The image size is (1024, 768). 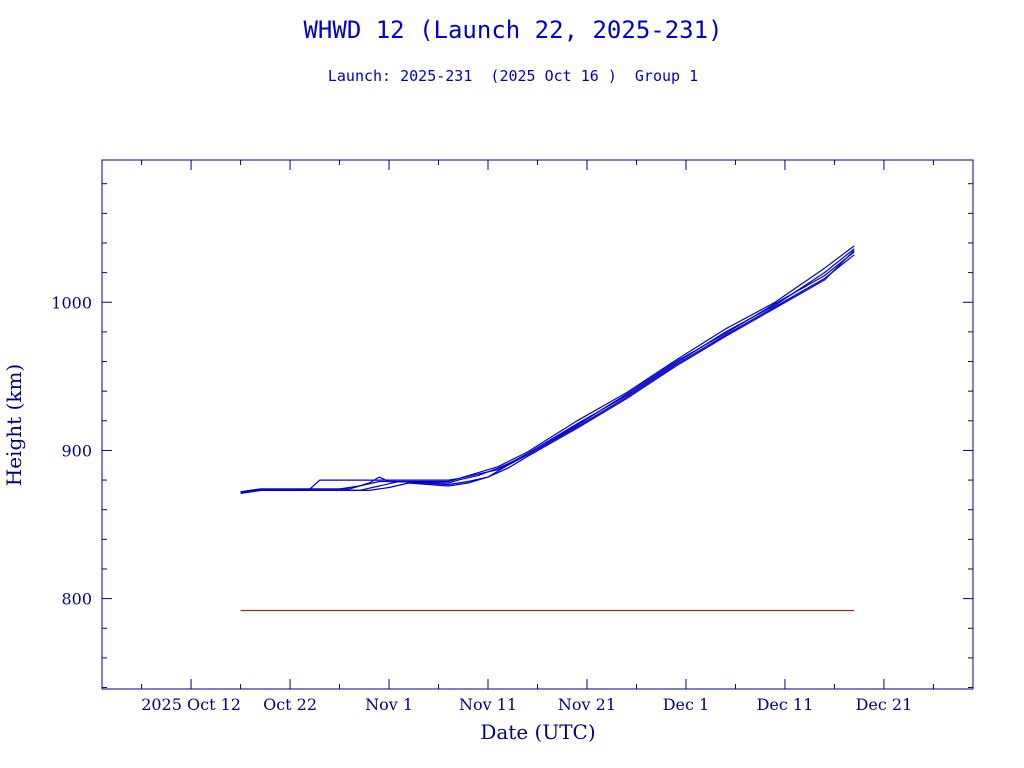 I want to click on x-tick-label: Dec 11, so click(x=785, y=704).